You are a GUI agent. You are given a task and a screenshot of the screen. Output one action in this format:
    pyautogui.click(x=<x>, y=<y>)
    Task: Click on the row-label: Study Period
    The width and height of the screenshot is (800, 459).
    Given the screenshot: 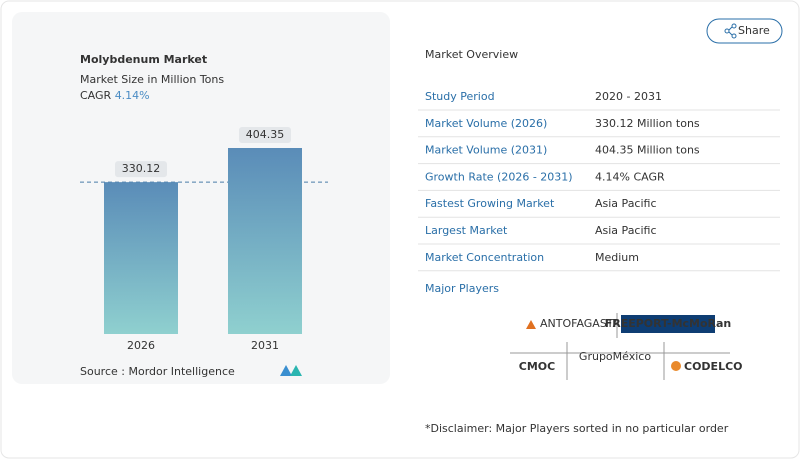 What is the action you would take?
    pyautogui.click(x=460, y=96)
    